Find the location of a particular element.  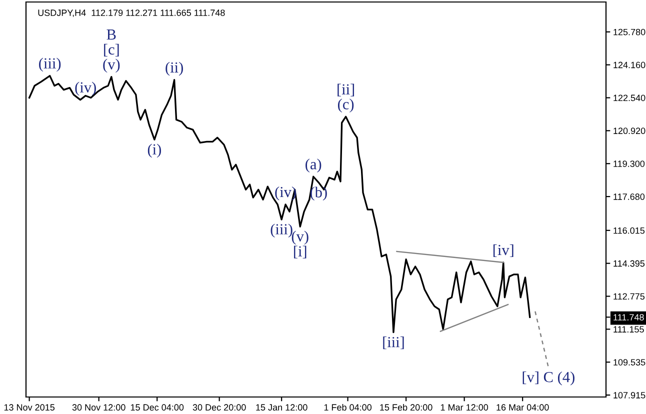

y-tick-label: 125.780 is located at coordinates (630, 32).